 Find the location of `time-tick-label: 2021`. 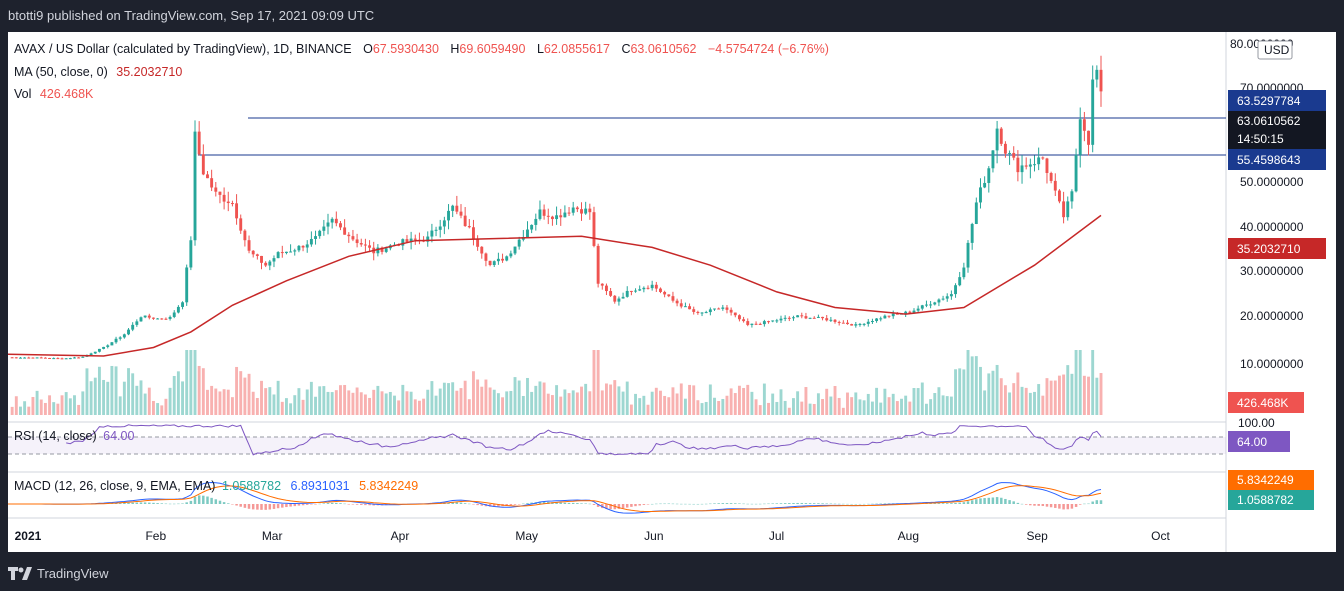

time-tick-label: 2021 is located at coordinates (28, 536).